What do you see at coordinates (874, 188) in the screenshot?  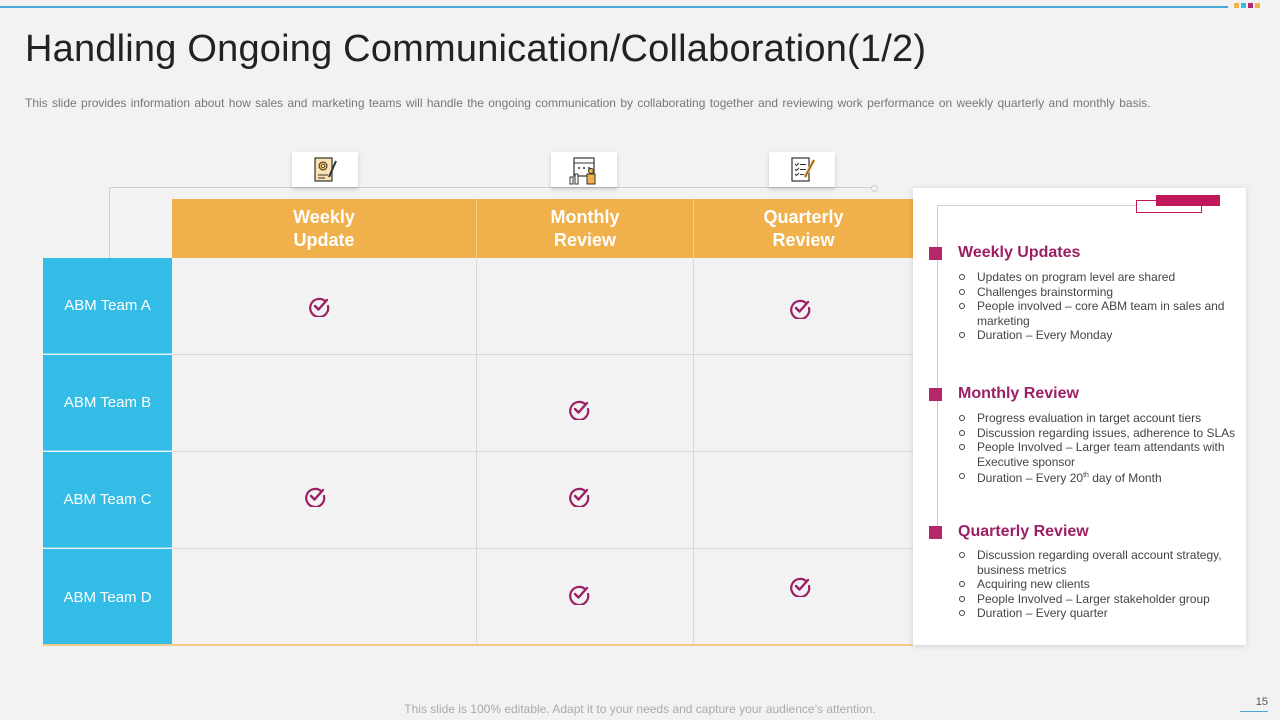 I see `connector-dot` at bounding box center [874, 188].